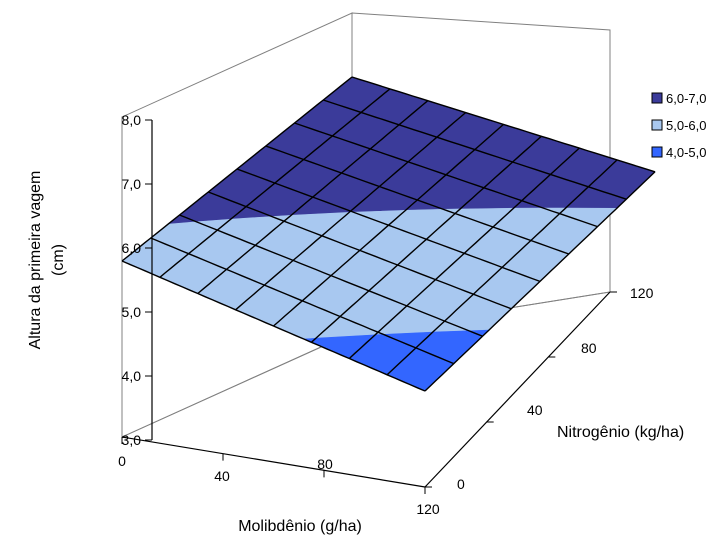 The height and width of the screenshot is (537, 724). What do you see at coordinates (137, 280) in the screenshot?
I see `z-axis-ticks: 3,0 4,0 5,0 6,0 7,0 8,0` at bounding box center [137, 280].